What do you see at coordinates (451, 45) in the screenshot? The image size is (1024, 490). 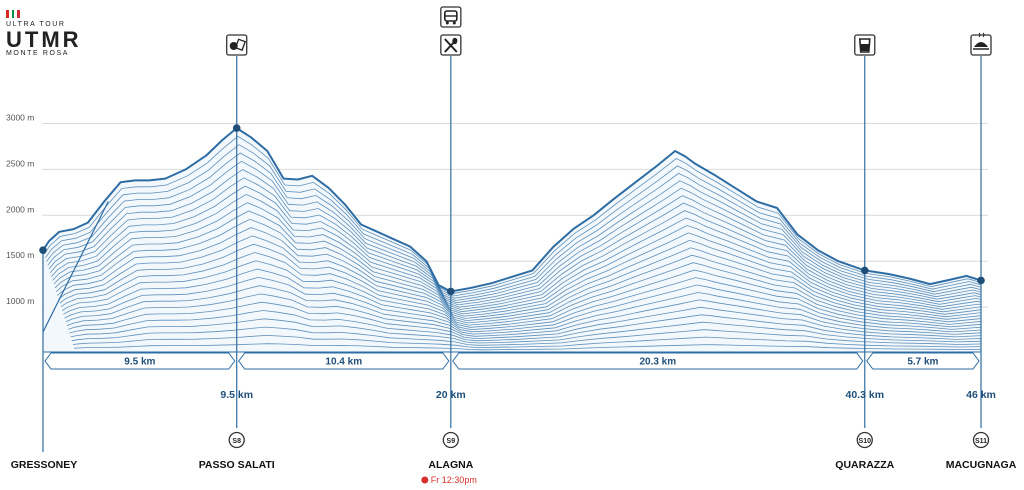 I see `utensils-icon` at bounding box center [451, 45].